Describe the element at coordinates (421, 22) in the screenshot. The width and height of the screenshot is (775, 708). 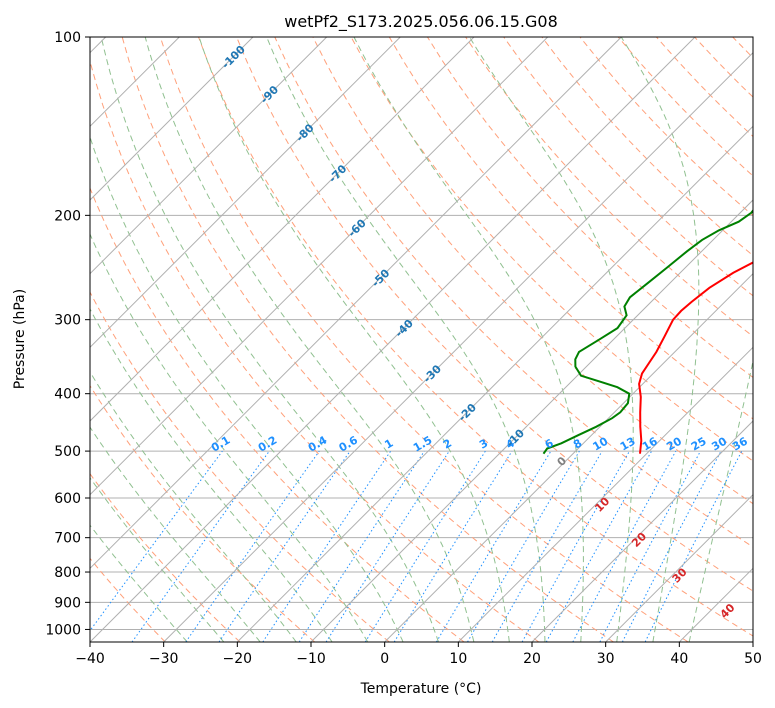
I see `chart-title: wetPf2_S173.2025.056.06.15.G08` at that location.